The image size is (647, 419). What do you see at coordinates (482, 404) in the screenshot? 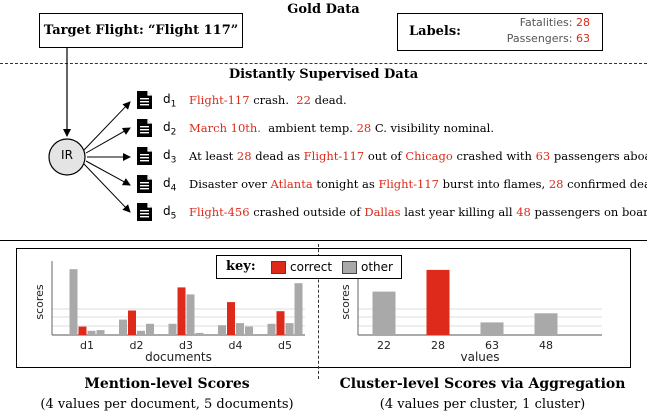
I see `right-caption-subtitle: (4 values per cluster, 1 cluster)` at bounding box center [482, 404].